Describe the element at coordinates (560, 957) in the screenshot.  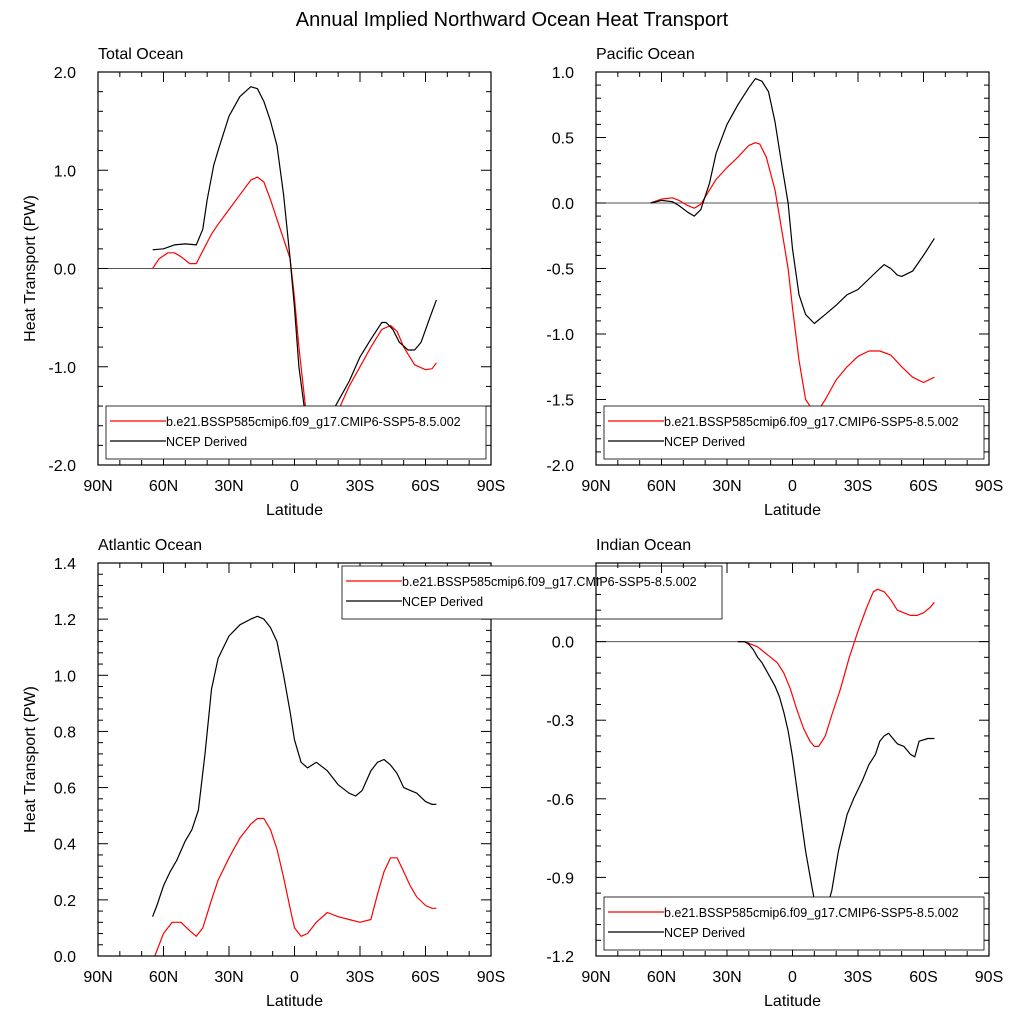
I see `y-tick-label: -1.2` at that location.